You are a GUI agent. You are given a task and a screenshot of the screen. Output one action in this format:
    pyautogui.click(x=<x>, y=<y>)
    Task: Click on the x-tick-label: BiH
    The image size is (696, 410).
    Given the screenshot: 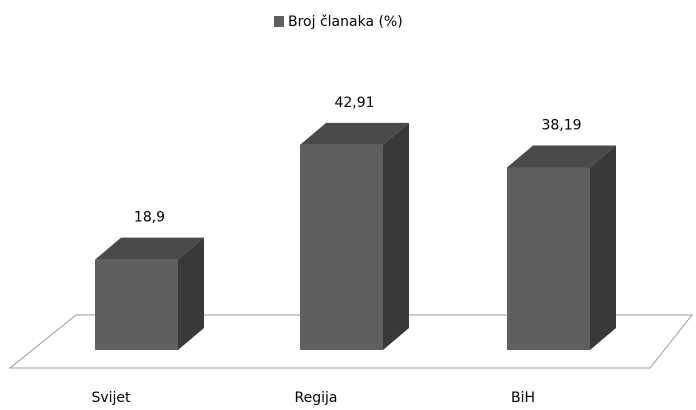 What is the action you would take?
    pyautogui.click(x=523, y=398)
    